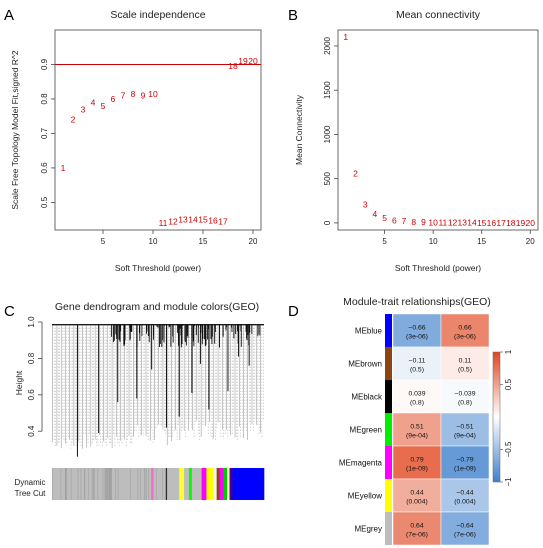  I want to click on panel-a-xtick-label: 5, so click(103, 241).